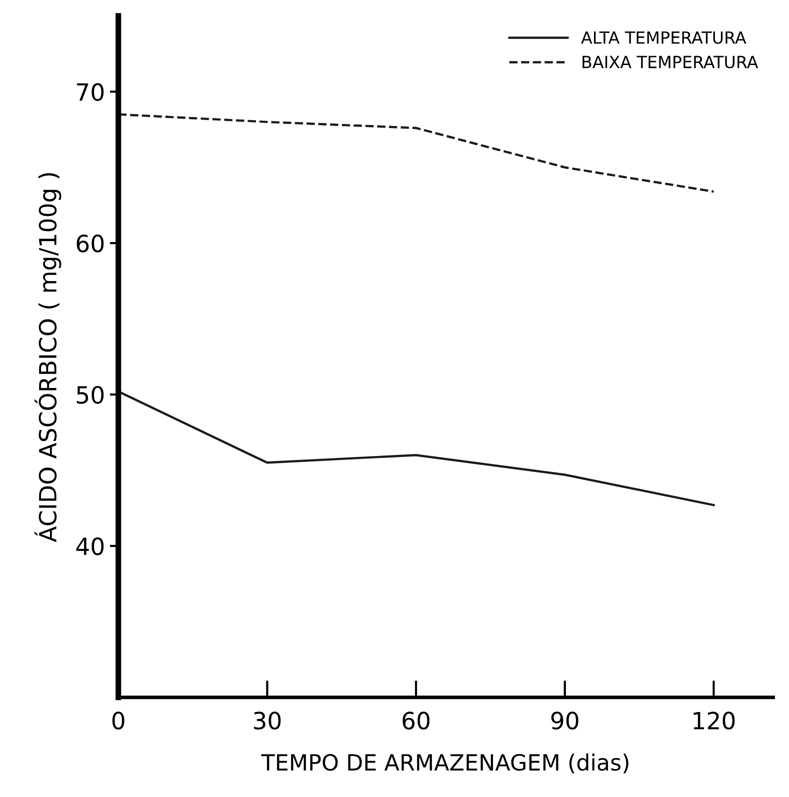 This screenshot has height=797, width=789. What do you see at coordinates (90, 395) in the screenshot?
I see `y-tick-label: 50` at bounding box center [90, 395].